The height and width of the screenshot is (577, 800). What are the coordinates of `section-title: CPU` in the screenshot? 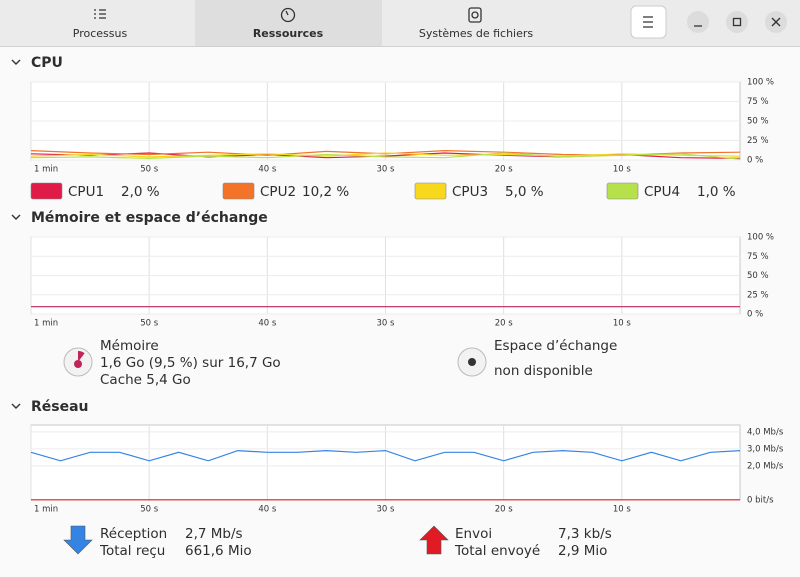 It's located at (47, 63).